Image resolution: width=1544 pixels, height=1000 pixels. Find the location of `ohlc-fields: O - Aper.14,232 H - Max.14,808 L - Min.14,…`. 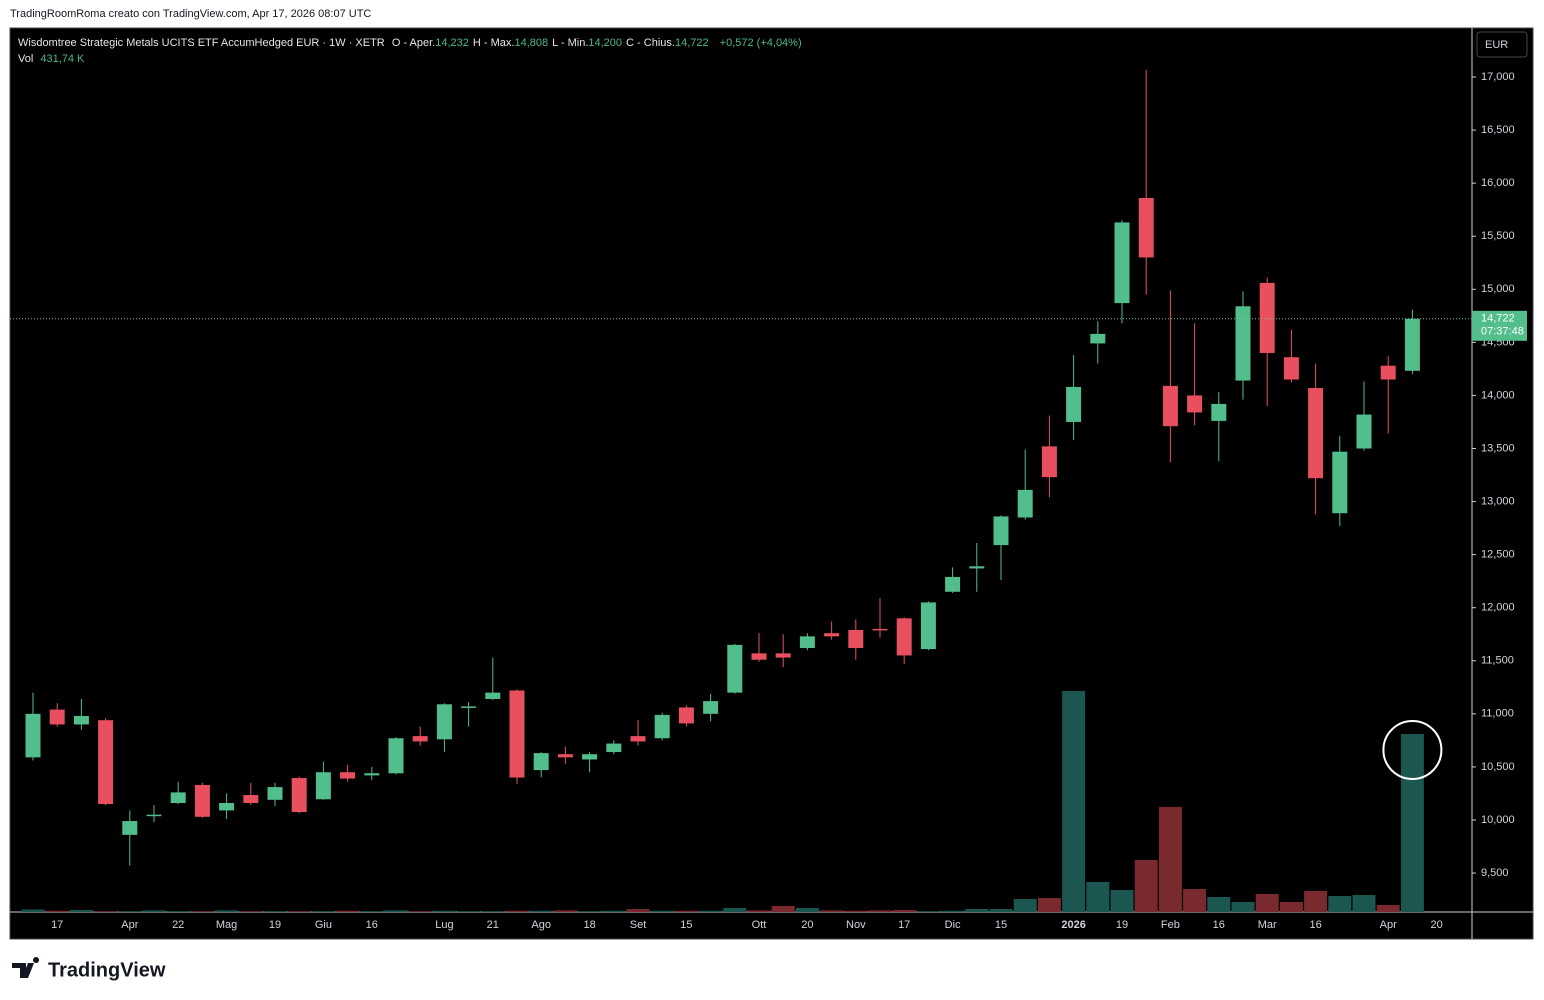

ohlc-fields: O - Aper.14,232 H - Max.14,808 L - Min.14,… is located at coordinates (552, 43).